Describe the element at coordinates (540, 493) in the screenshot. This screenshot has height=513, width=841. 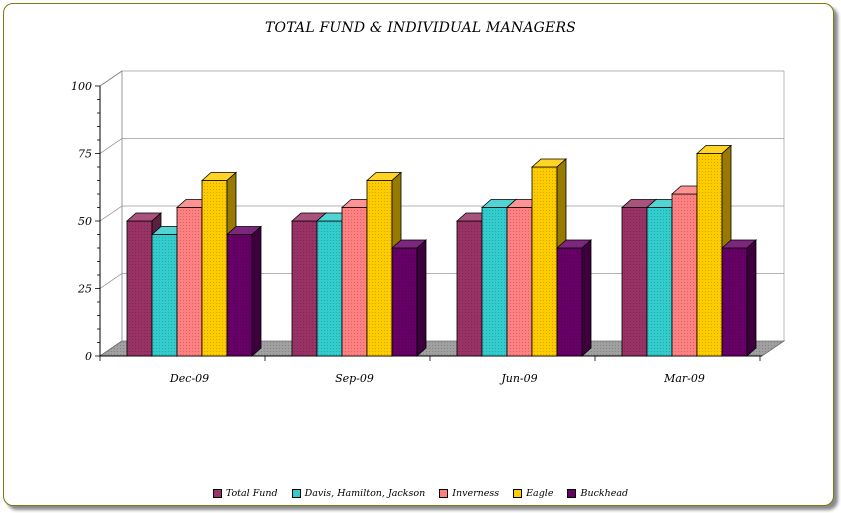
I see `legend-label: Eagle` at that location.